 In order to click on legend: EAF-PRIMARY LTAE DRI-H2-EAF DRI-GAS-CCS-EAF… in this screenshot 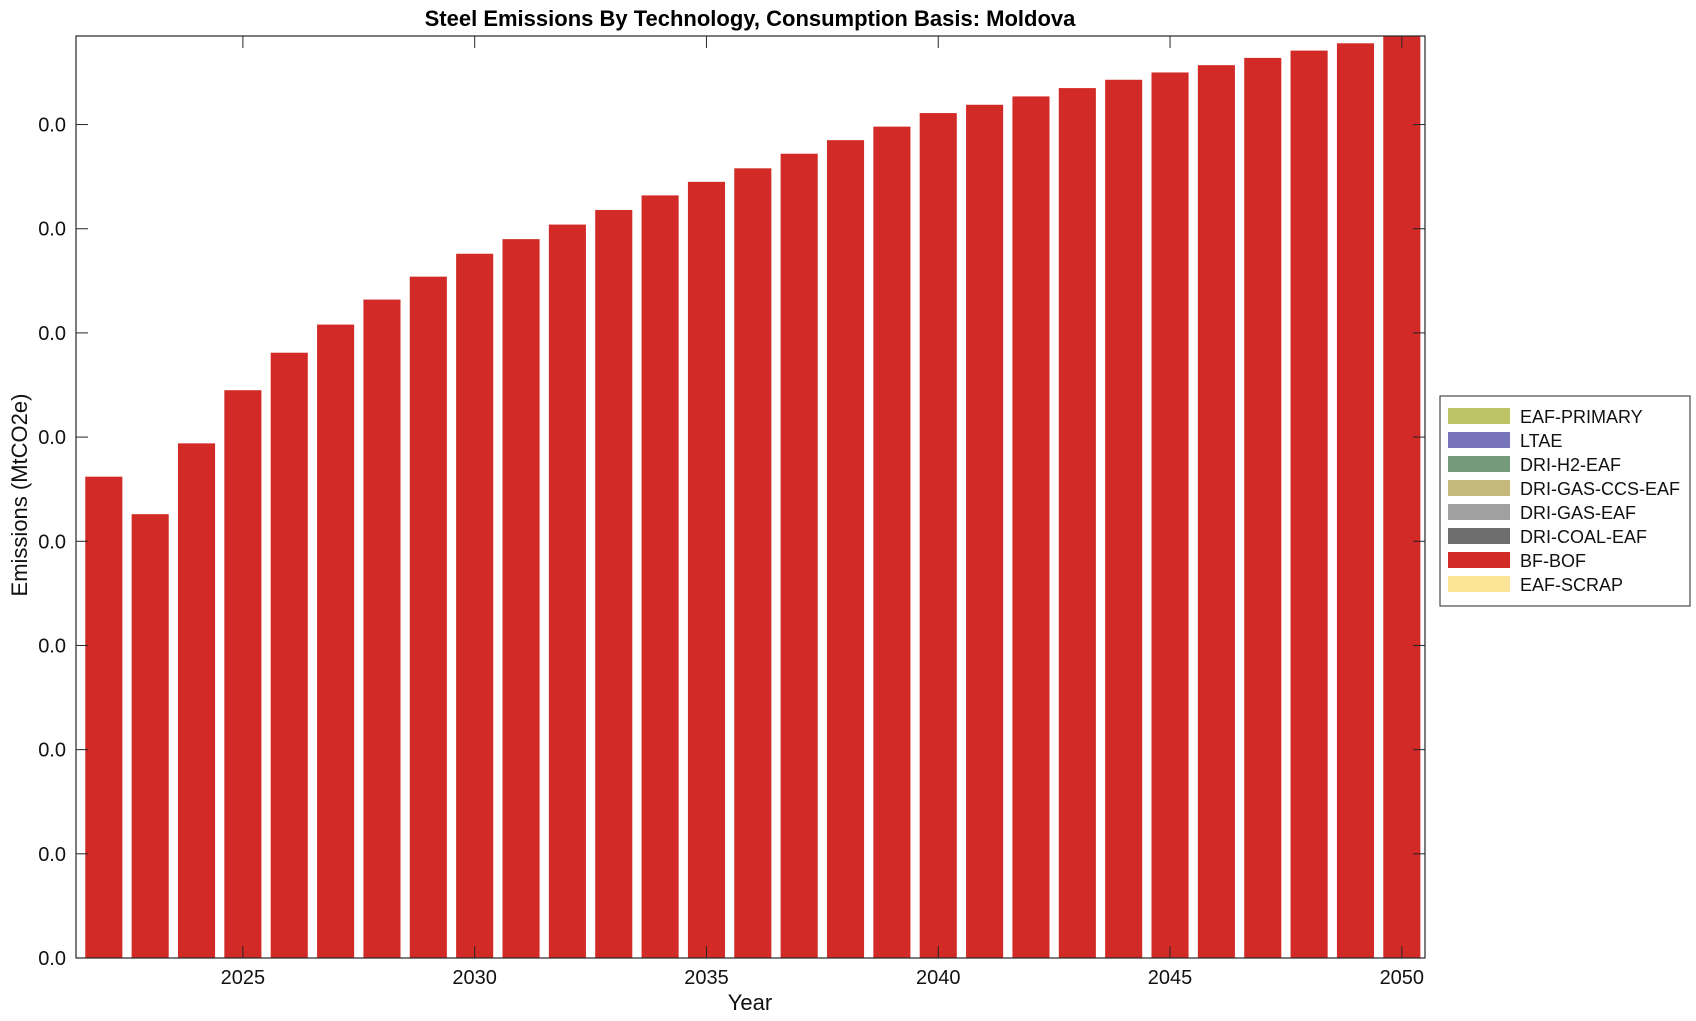, I will do `click(1565, 501)`.